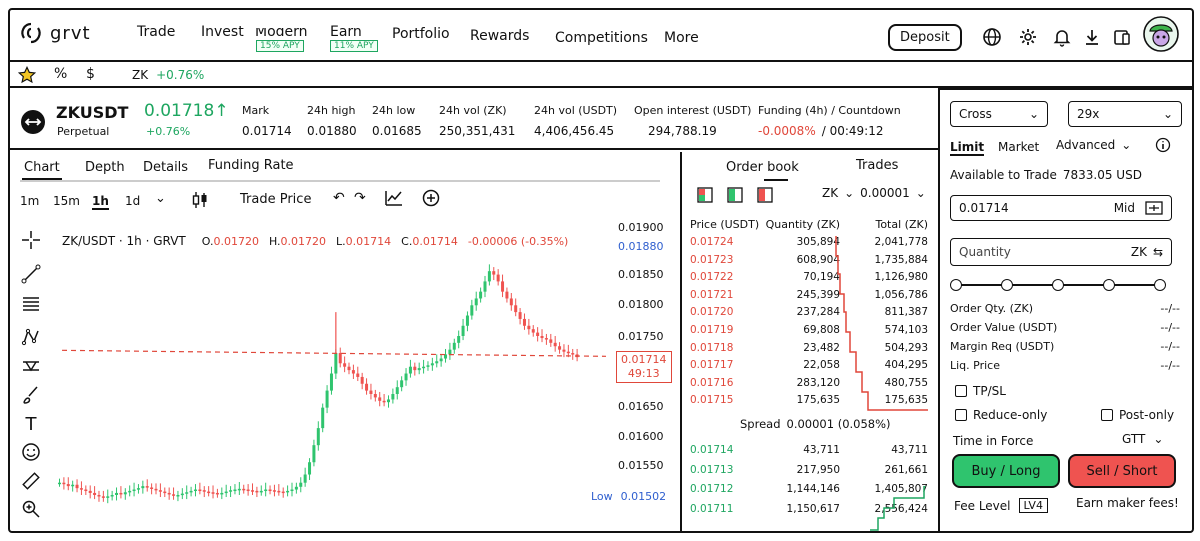 The height and width of the screenshot is (541, 1200). Describe the element at coordinates (810, 490) in the screenshot. I see `bid-row: 0.01712 1,144,146 1,405,807` at that location.